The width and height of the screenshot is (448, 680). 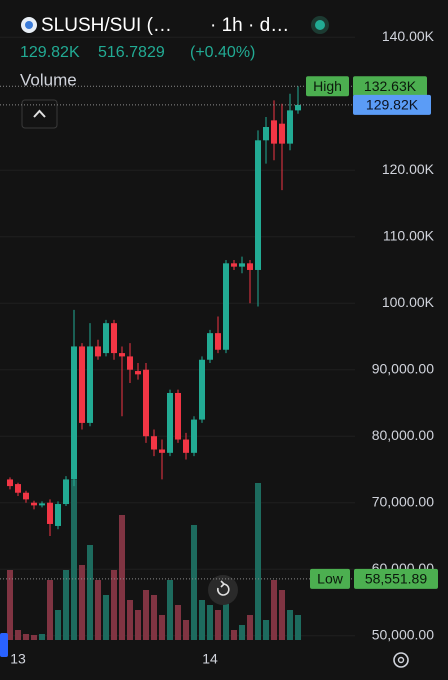 I want to click on settings-icon, so click(x=401, y=660).